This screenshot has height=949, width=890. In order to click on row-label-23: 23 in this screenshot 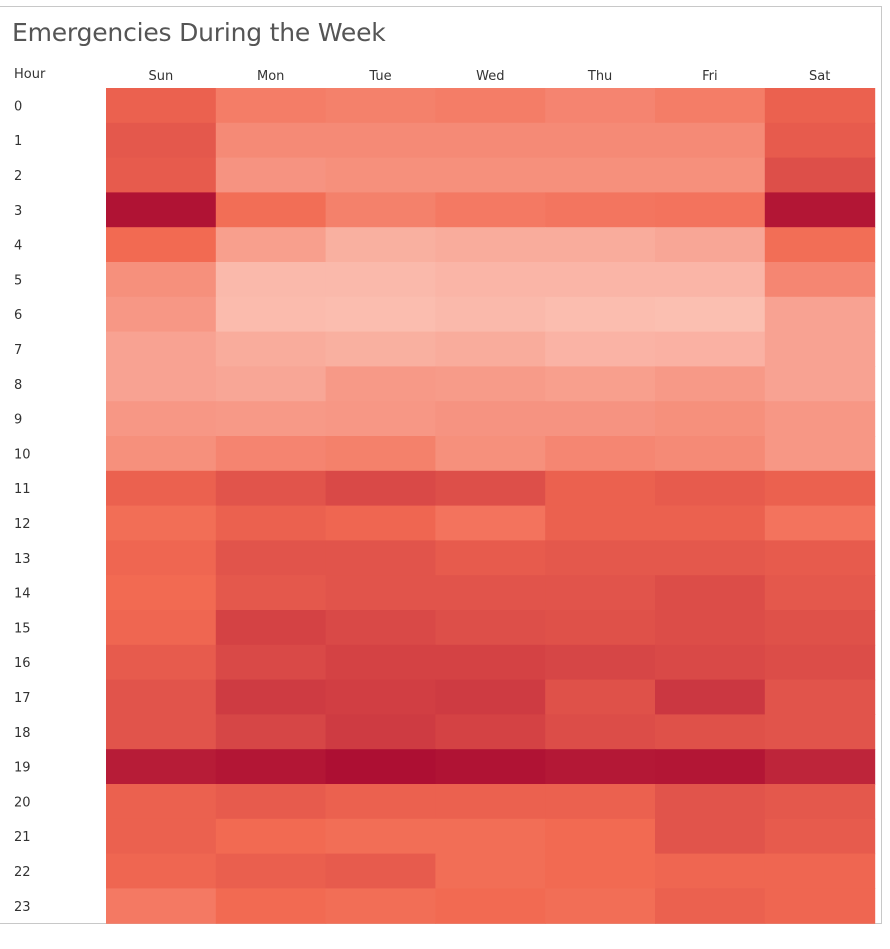, I will do `click(22, 907)`.